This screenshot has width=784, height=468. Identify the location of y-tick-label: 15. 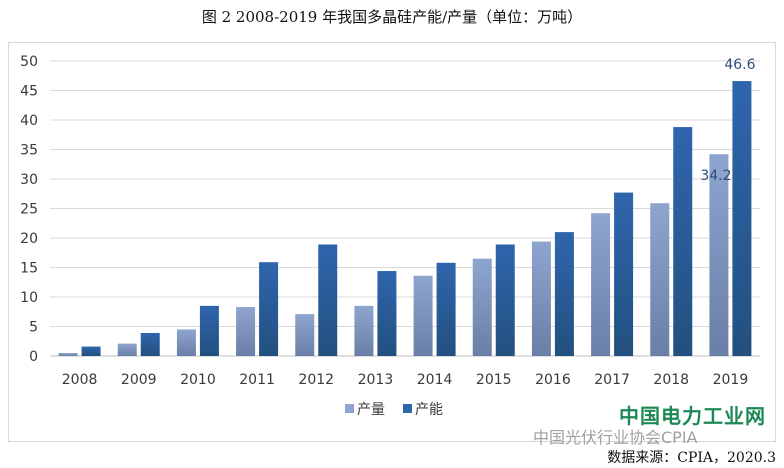
(29, 269).